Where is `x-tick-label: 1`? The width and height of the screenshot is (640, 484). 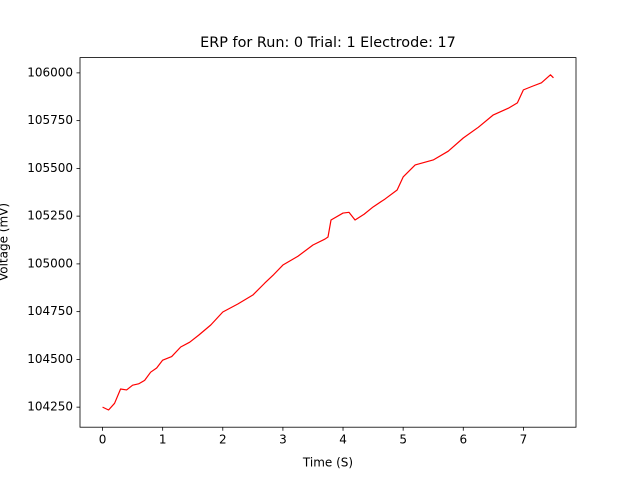 x-tick-label: 1 is located at coordinates (163, 440).